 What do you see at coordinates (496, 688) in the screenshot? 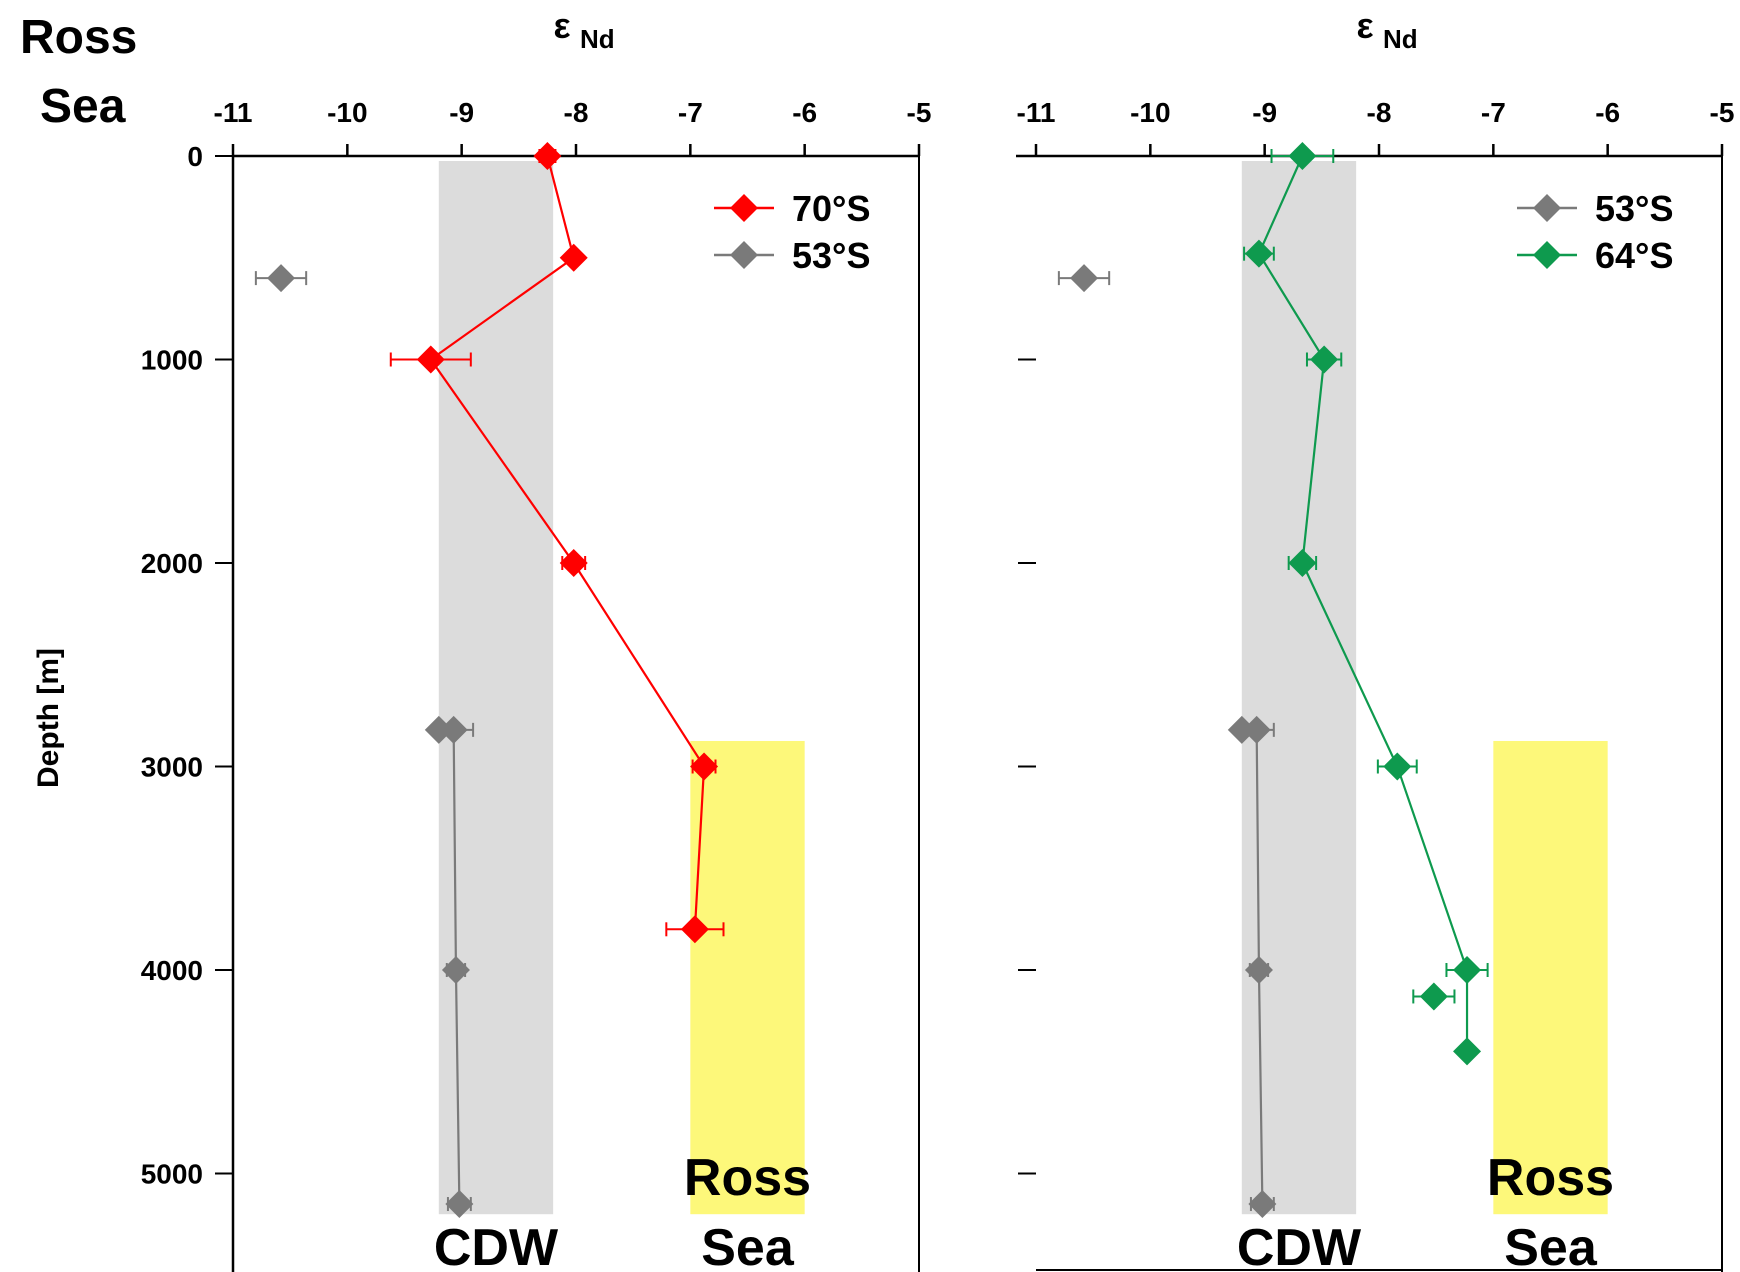
I see `cdw-band` at bounding box center [496, 688].